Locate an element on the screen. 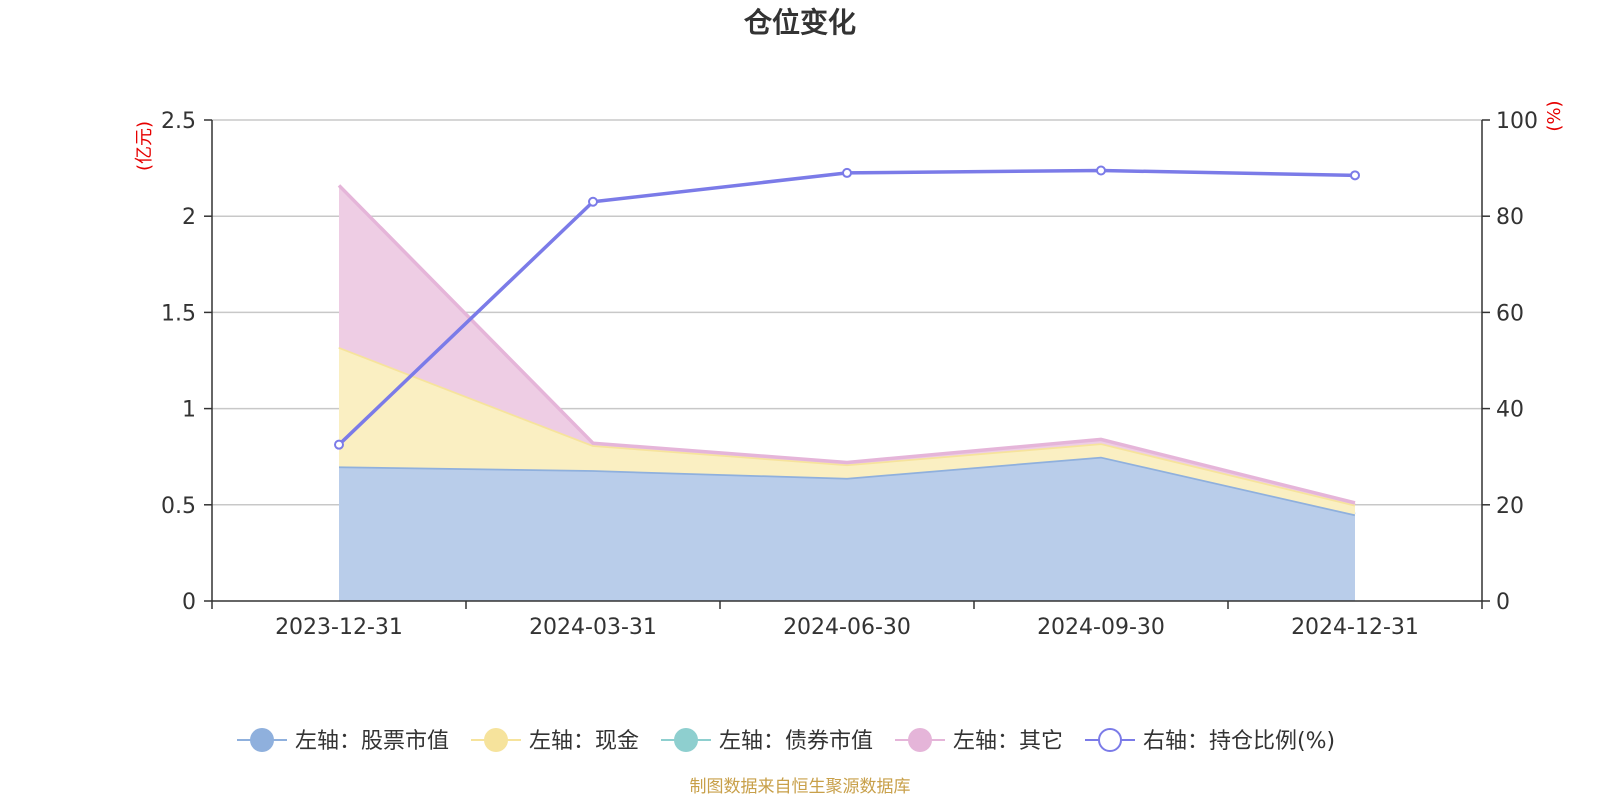 This screenshot has height=800, width=1600. legend-item: 右轴：持仓比例(%) is located at coordinates (1210, 741).